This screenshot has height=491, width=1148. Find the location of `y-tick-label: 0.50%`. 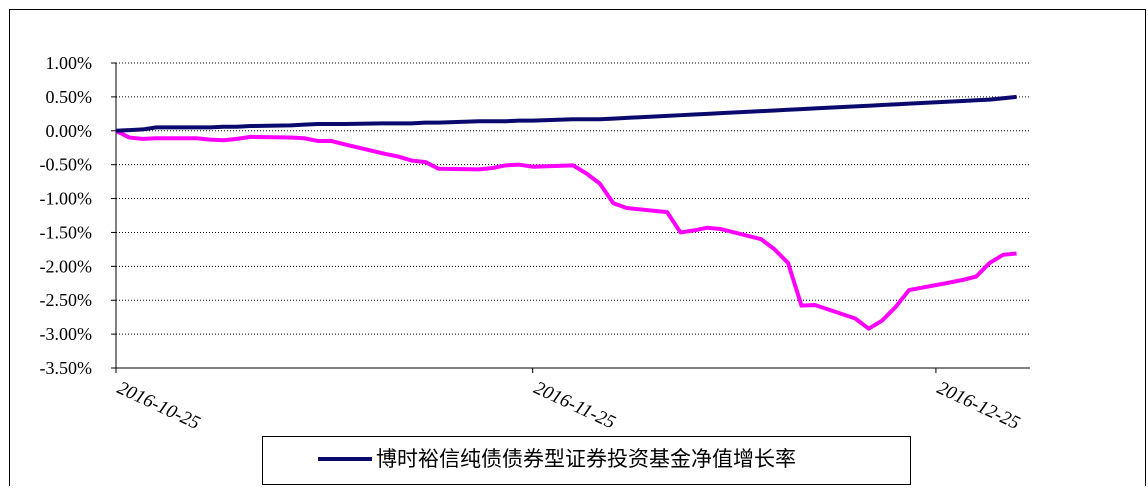

y-tick-label: 0.50% is located at coordinates (69, 97).